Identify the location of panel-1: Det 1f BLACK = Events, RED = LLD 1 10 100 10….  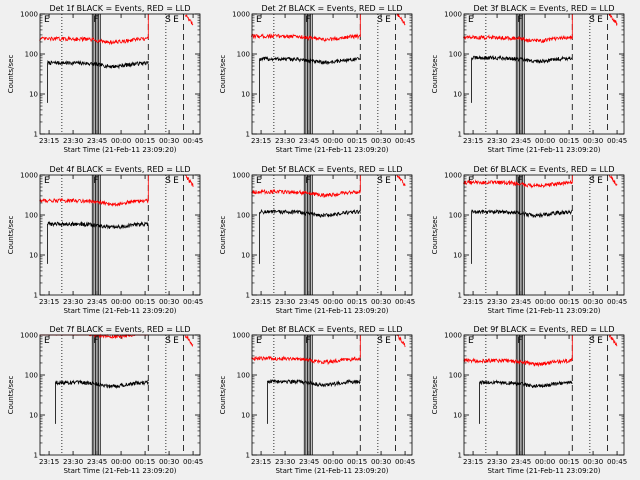
(105, 79).